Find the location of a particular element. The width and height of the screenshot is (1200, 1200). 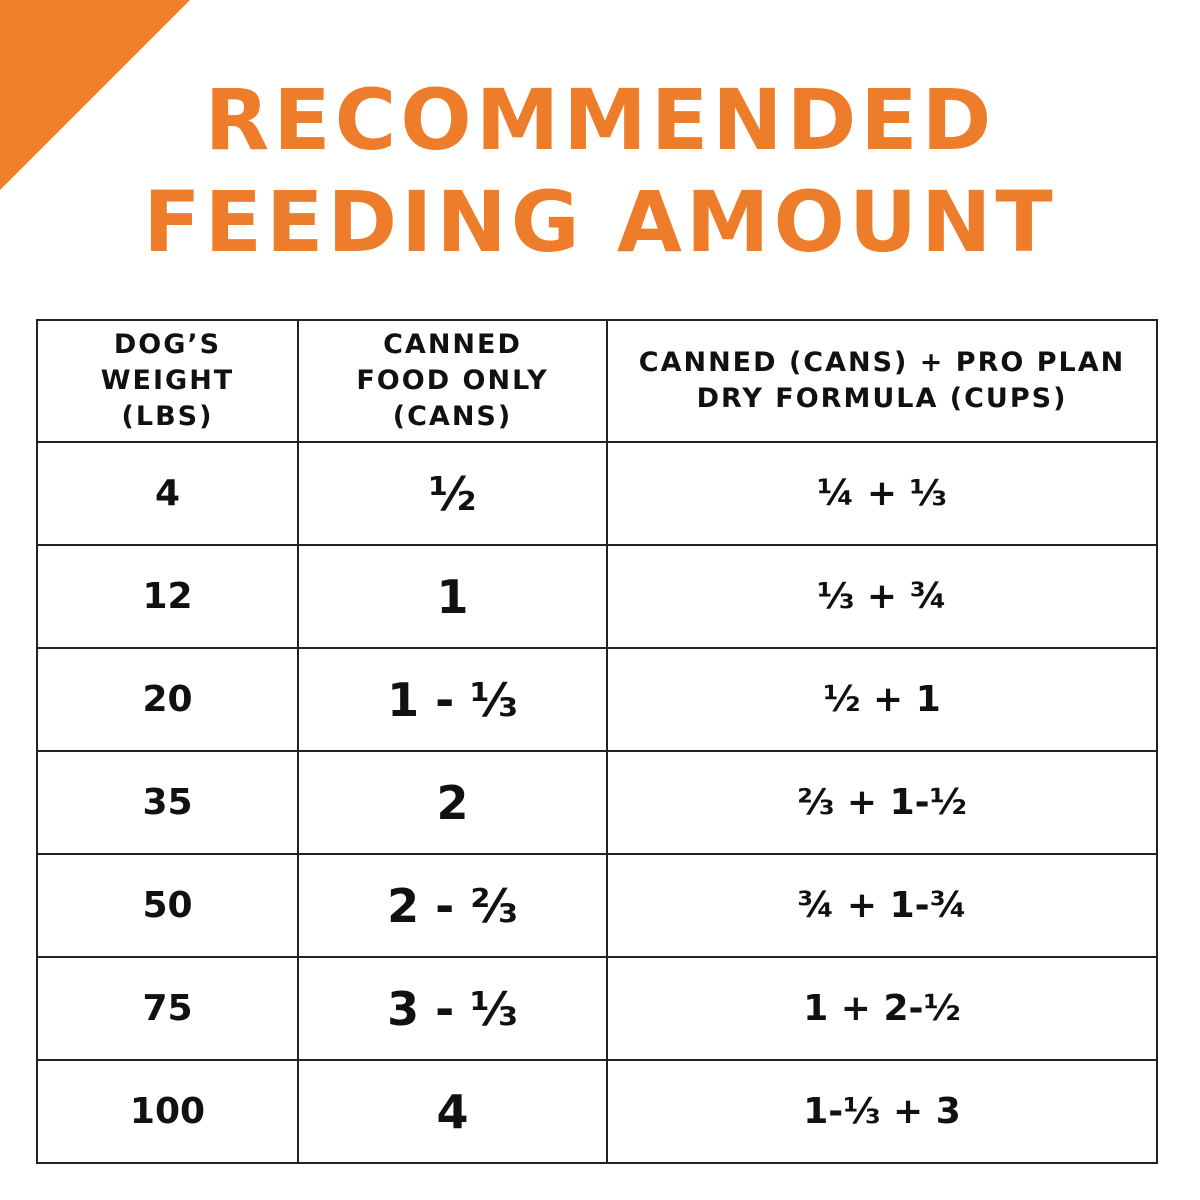

header-line: FOOD ONLY is located at coordinates (452, 380).